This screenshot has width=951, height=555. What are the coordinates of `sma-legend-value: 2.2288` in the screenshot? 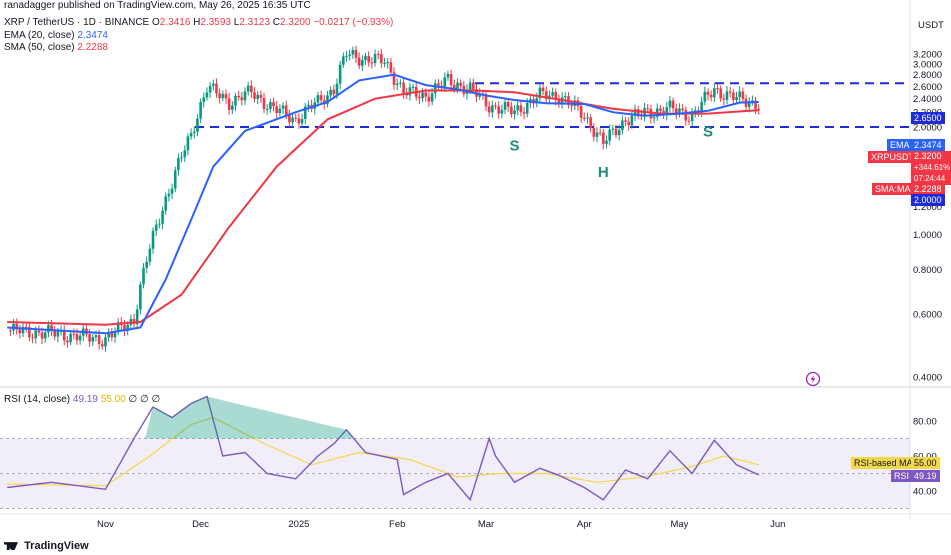 It's located at (92, 47).